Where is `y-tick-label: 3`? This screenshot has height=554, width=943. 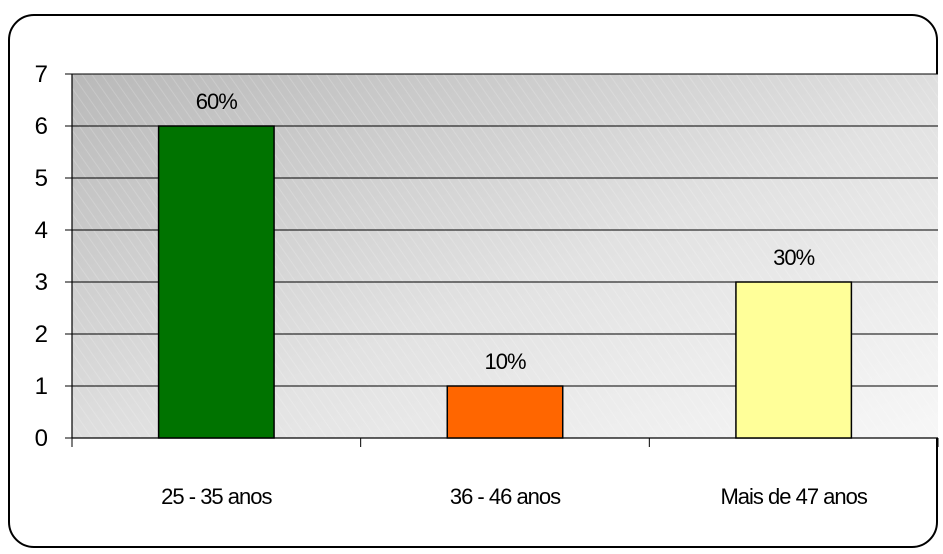
y-tick-label: 3 is located at coordinates (41, 282).